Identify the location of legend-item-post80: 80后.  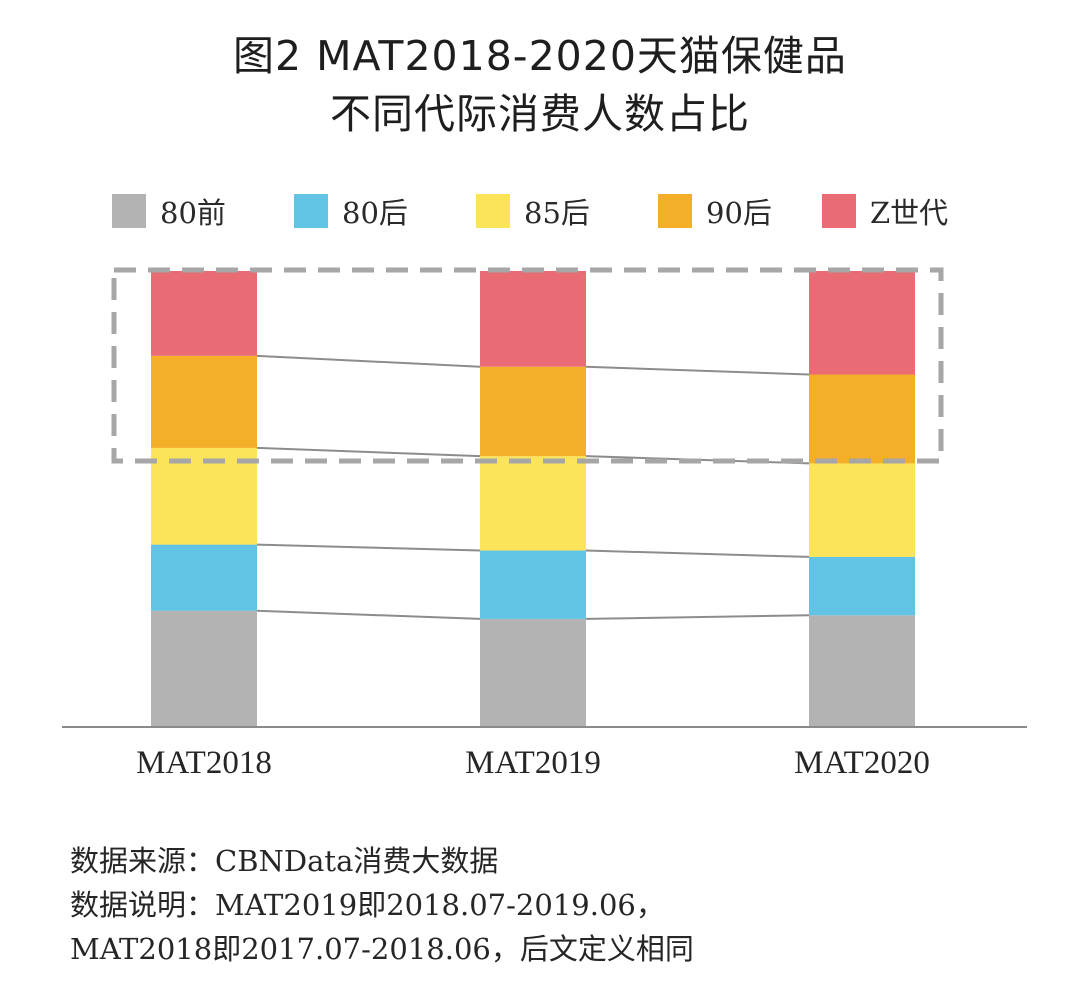
(351, 211).